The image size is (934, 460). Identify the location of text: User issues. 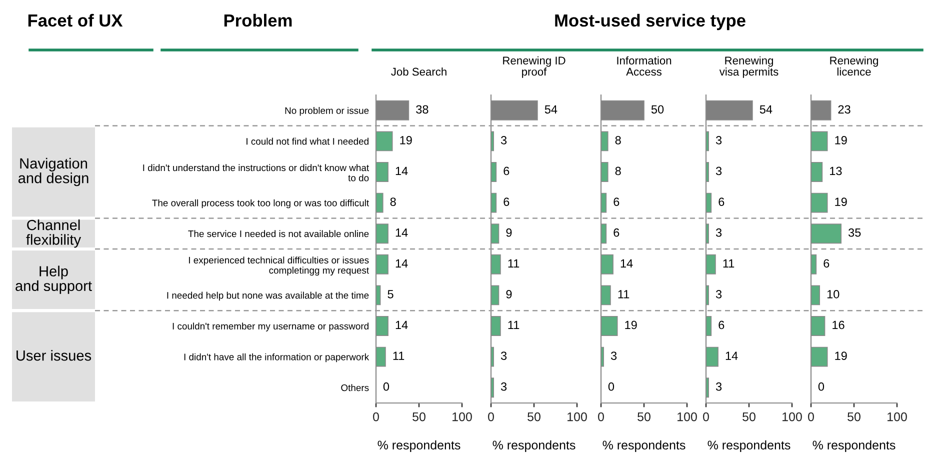
(54, 355).